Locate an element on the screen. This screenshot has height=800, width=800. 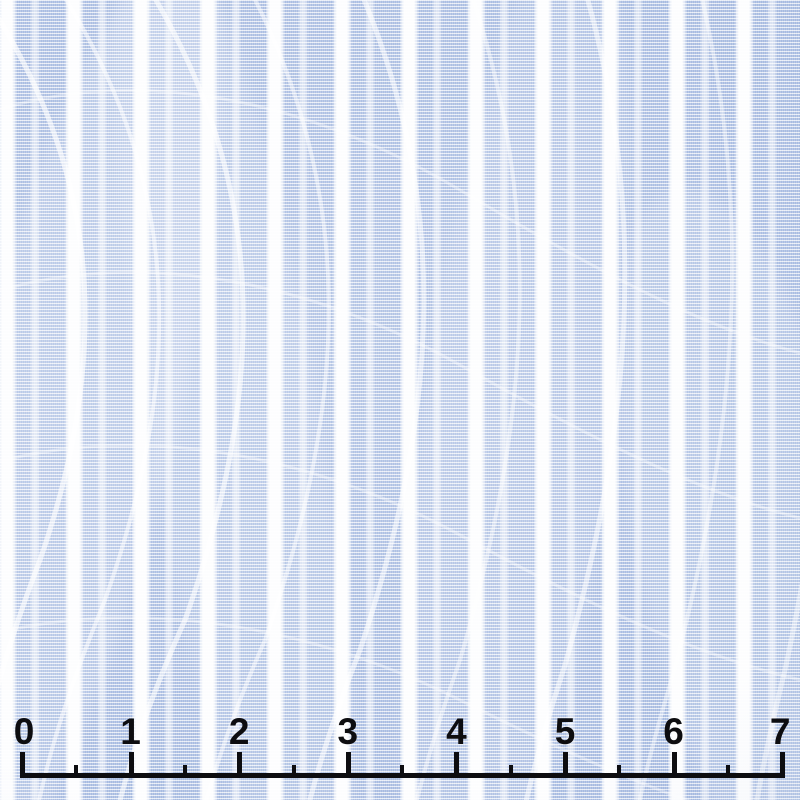
ruler-tick-label: 0 is located at coordinates (24, 731).